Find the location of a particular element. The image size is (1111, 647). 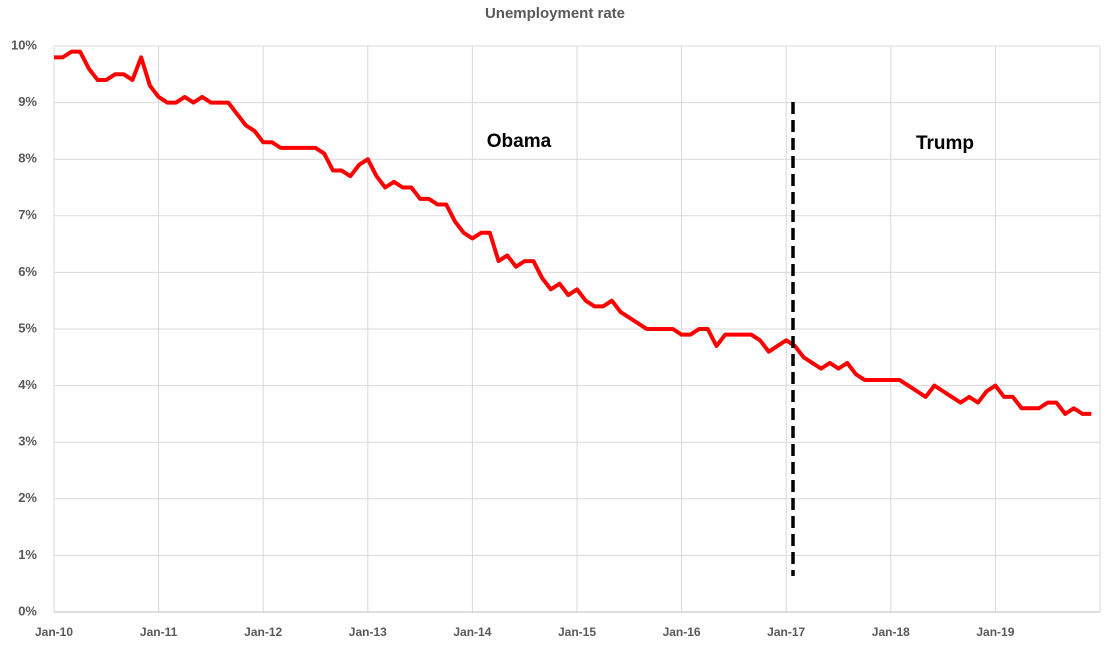

annotation: Obama is located at coordinates (519, 141).